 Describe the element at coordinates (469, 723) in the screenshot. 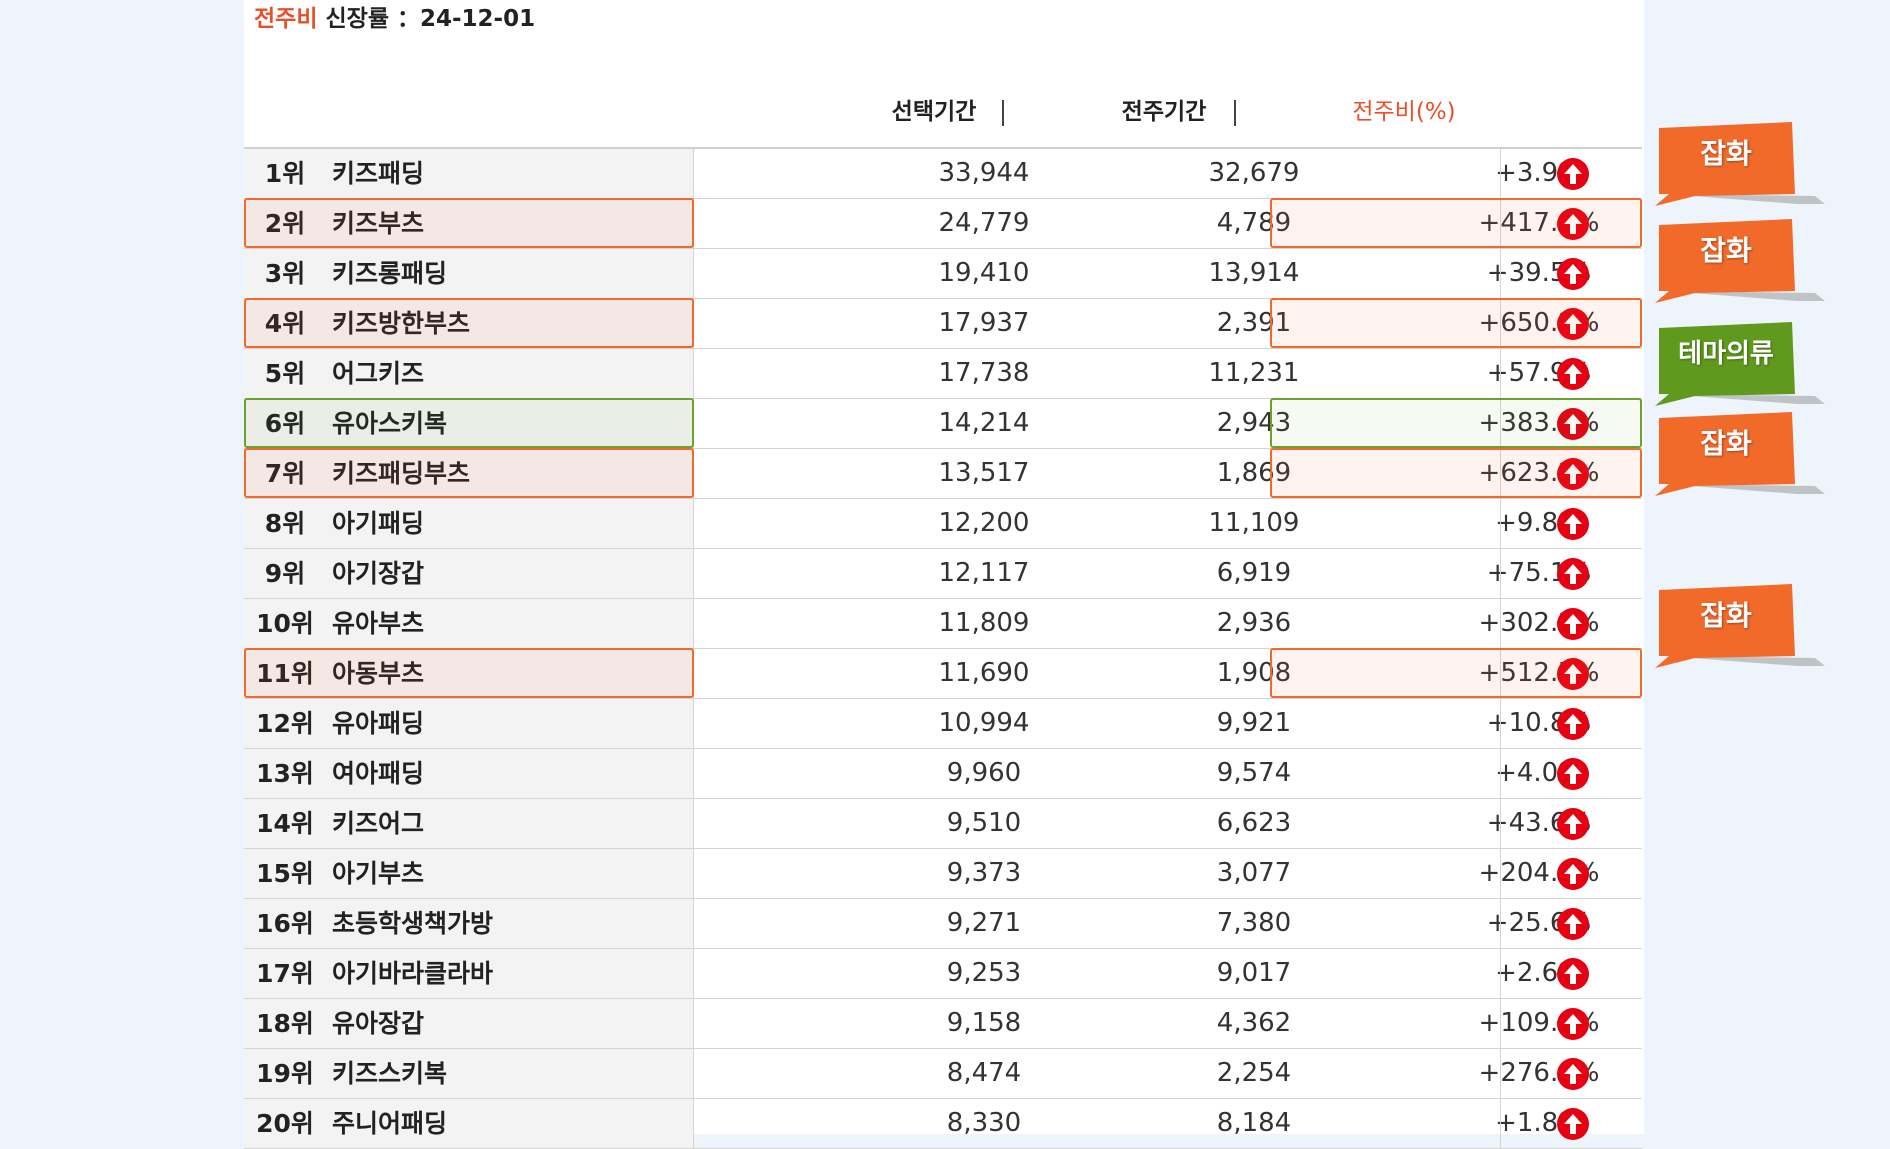

I see `rank-cell: 12위 유아패딩` at that location.